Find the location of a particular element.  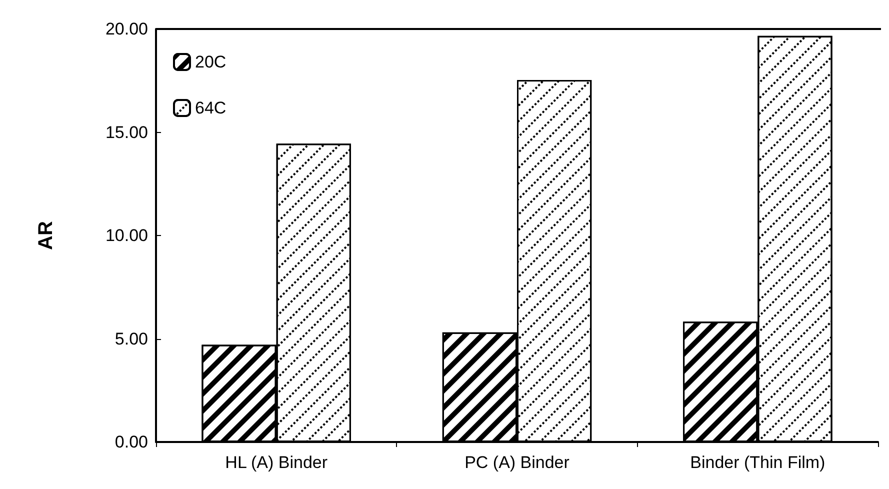

y-tick-label: 5.00 is located at coordinates (131, 338).